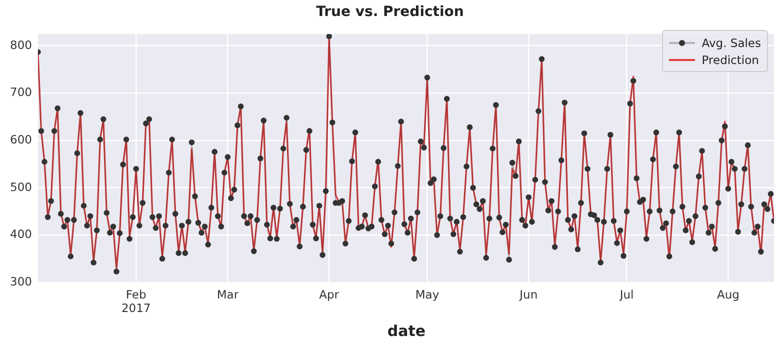 The image size is (780, 348). What do you see at coordinates (21, 281) in the screenshot?
I see `y-tick-label: 300` at bounding box center [21, 281].